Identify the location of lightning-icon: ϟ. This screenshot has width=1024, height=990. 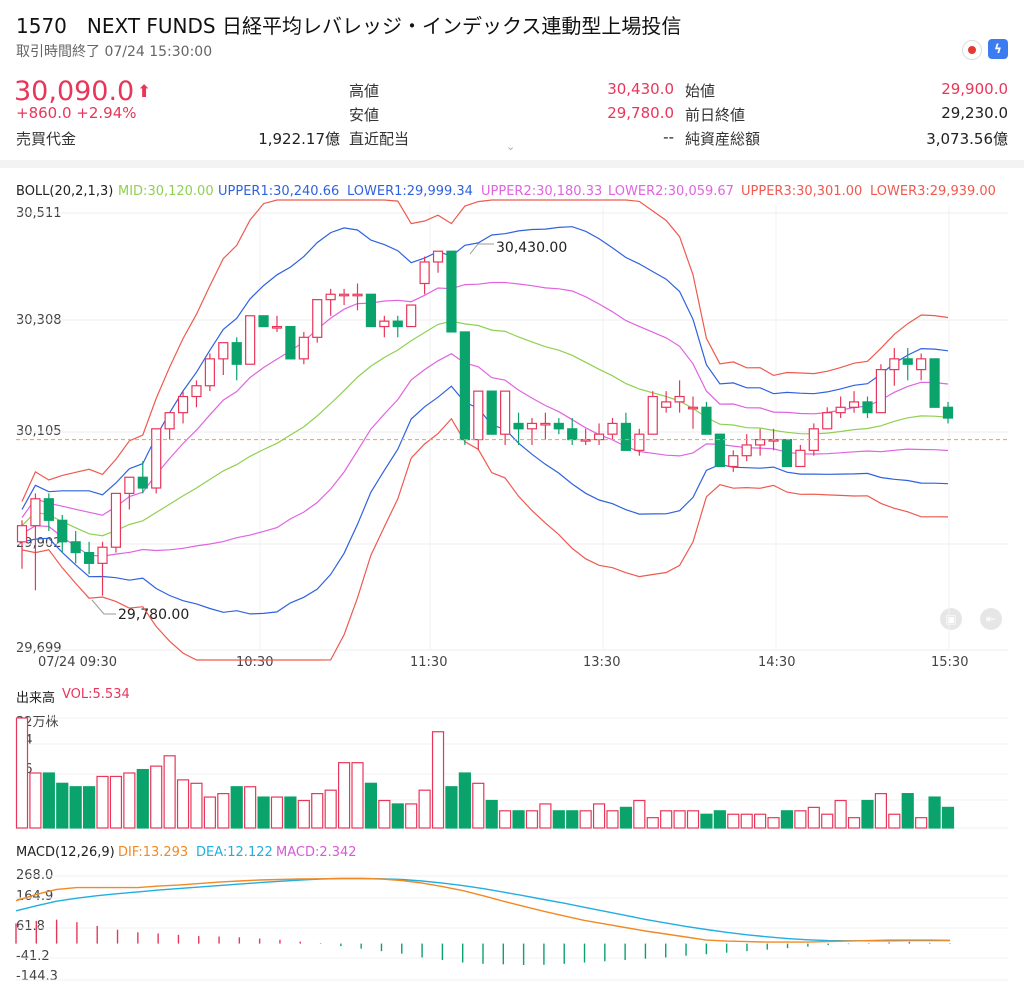
(998, 49).